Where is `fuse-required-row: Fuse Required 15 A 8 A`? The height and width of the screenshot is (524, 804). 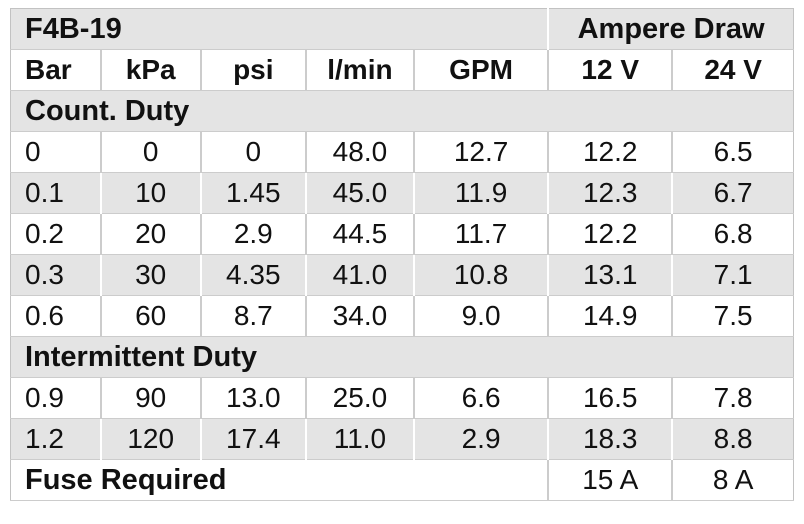
fuse-required-row: Fuse Required 15 A 8 A is located at coordinates (402, 480).